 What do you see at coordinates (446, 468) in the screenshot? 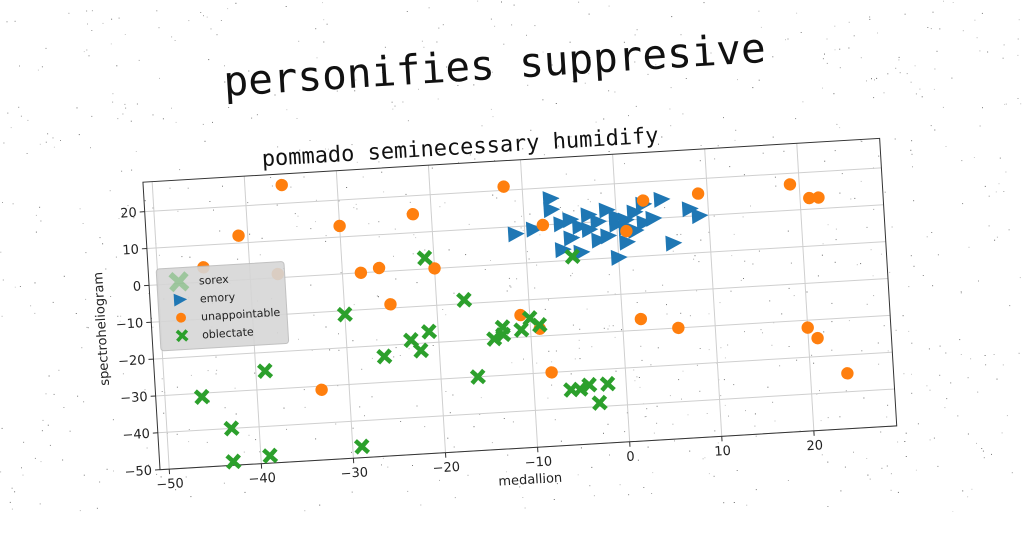
I see `x-tick-label: −20` at bounding box center [446, 468].